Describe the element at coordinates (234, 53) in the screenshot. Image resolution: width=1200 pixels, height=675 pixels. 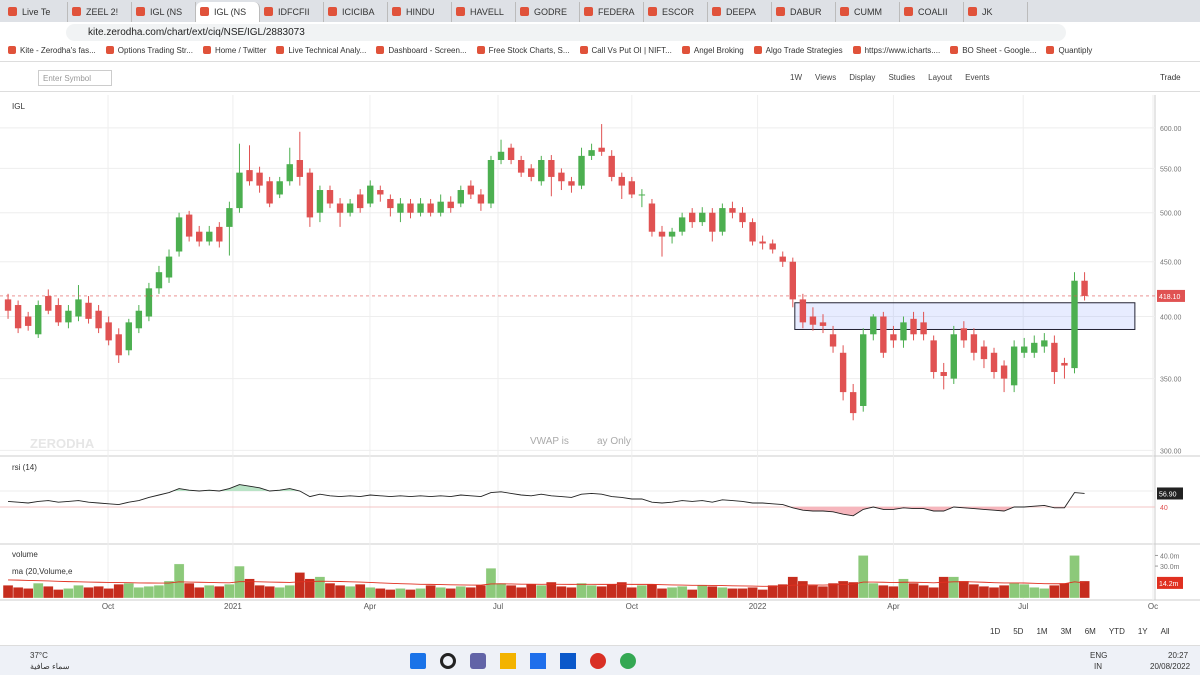
I see `bookmark: Home / Twitter` at that location.